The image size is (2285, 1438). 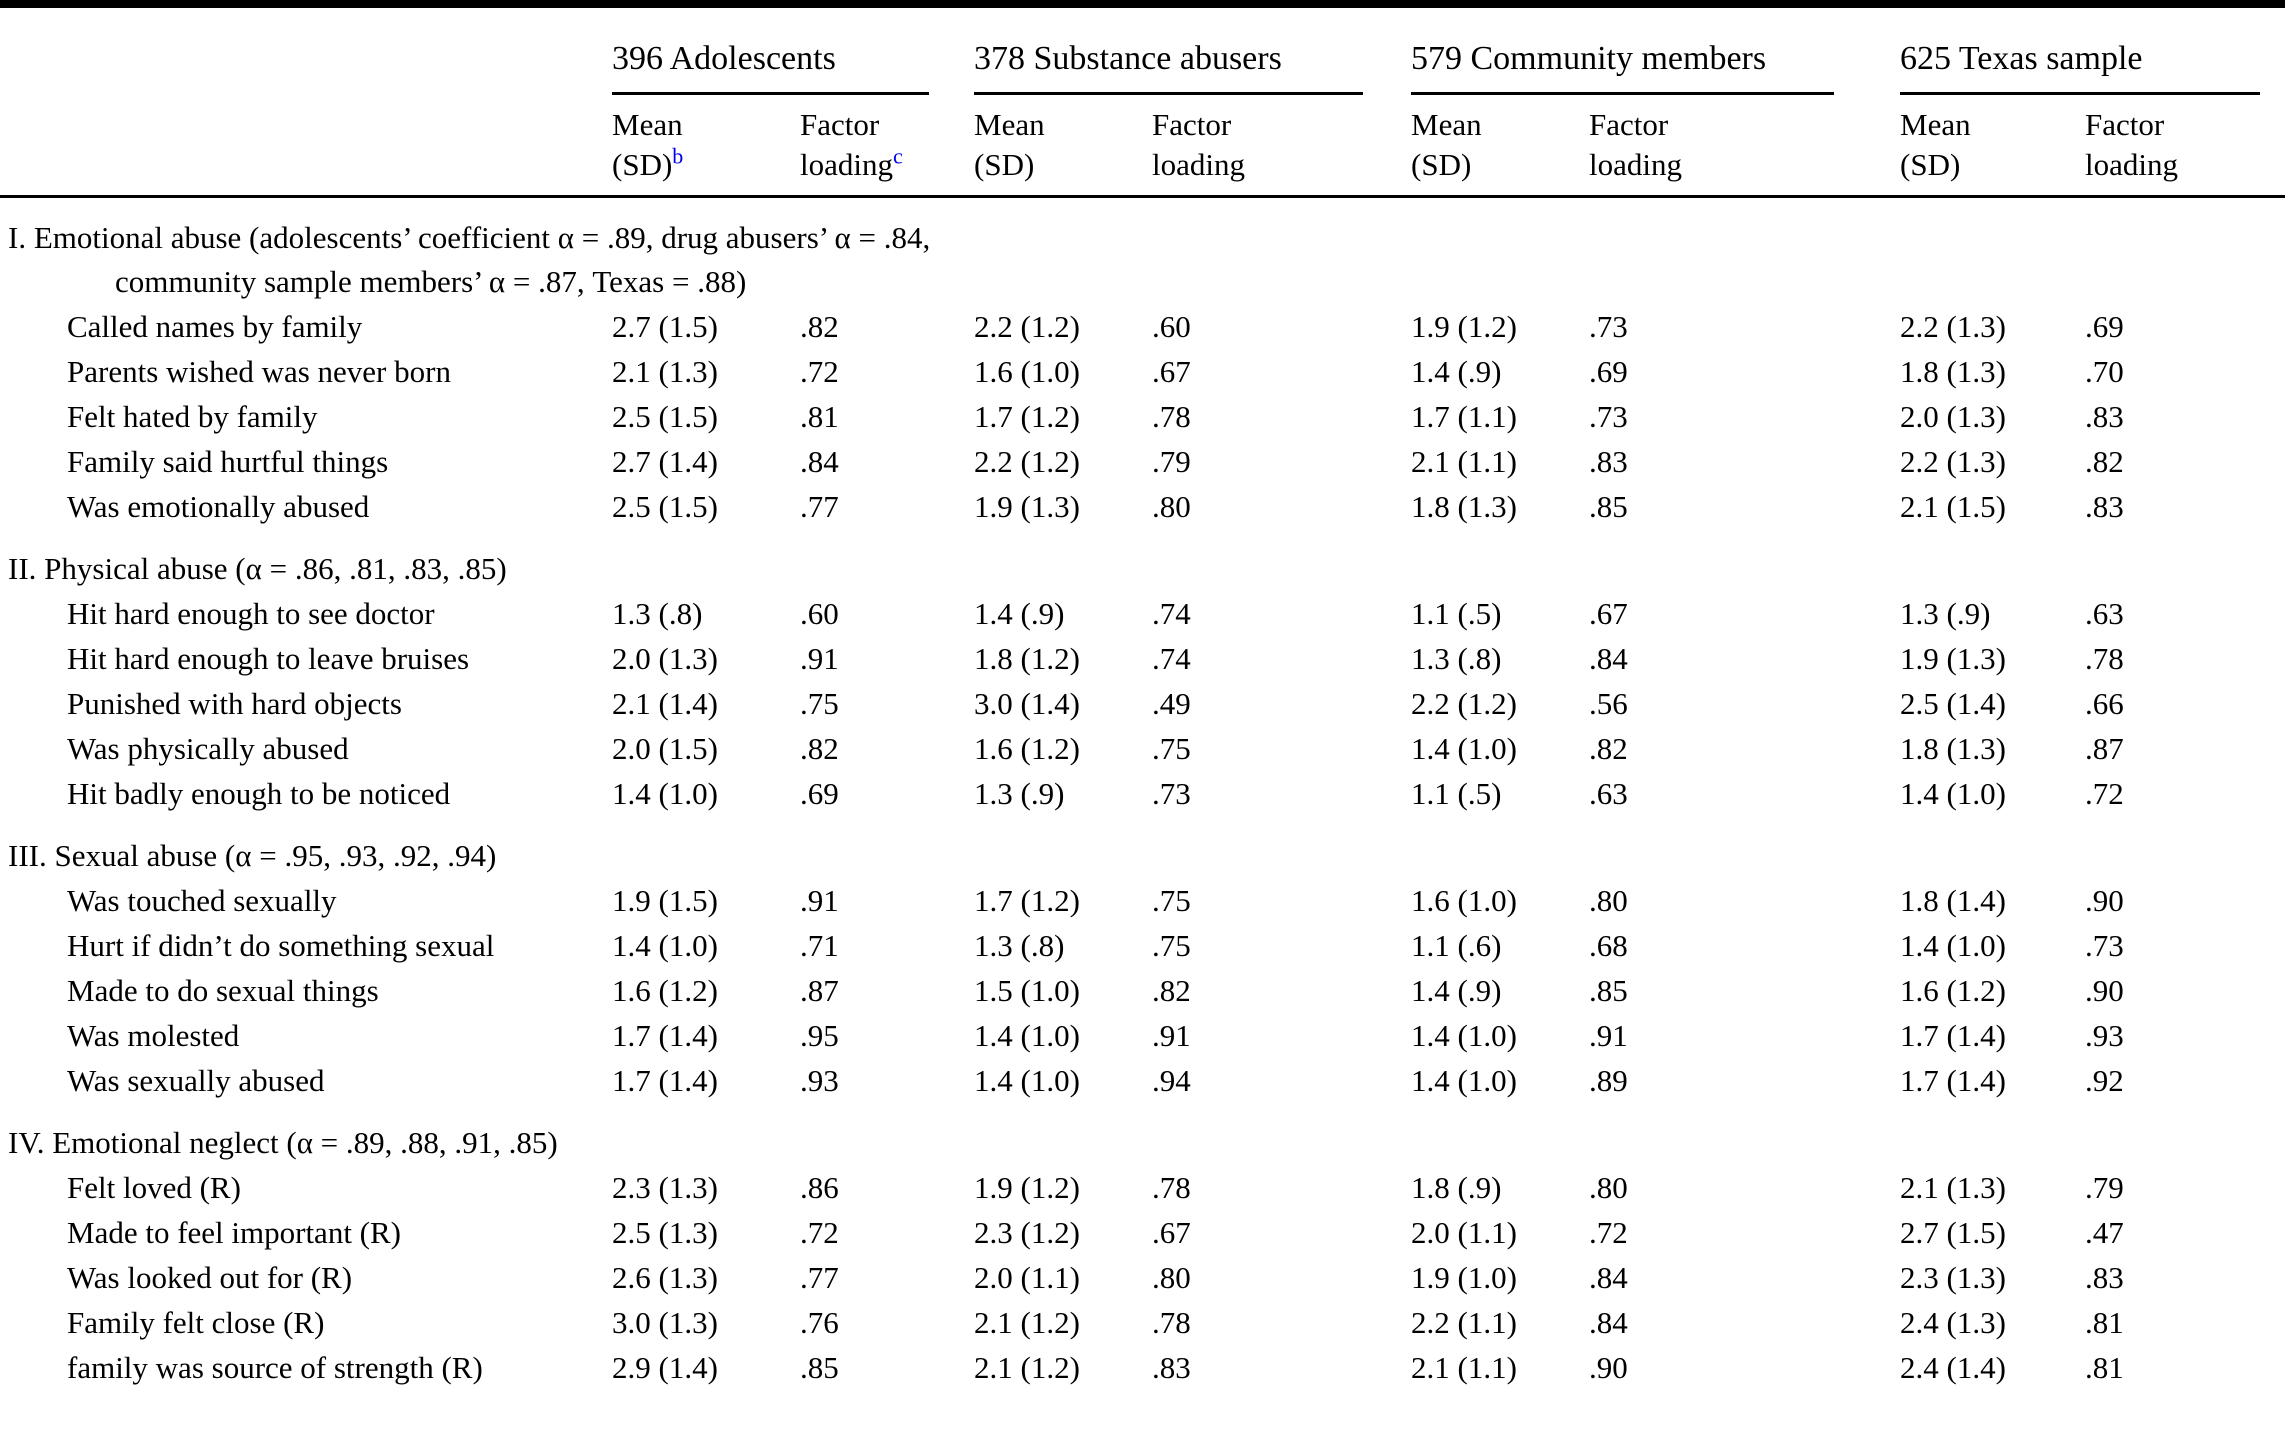 I want to click on factor-loading-cell-adolescents: .87, so click(x=819, y=990).